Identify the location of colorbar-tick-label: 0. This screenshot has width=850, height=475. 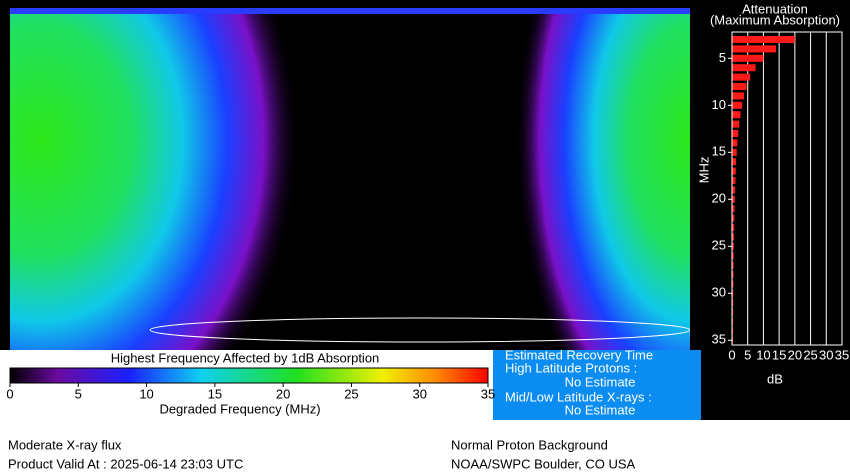
(9, 393).